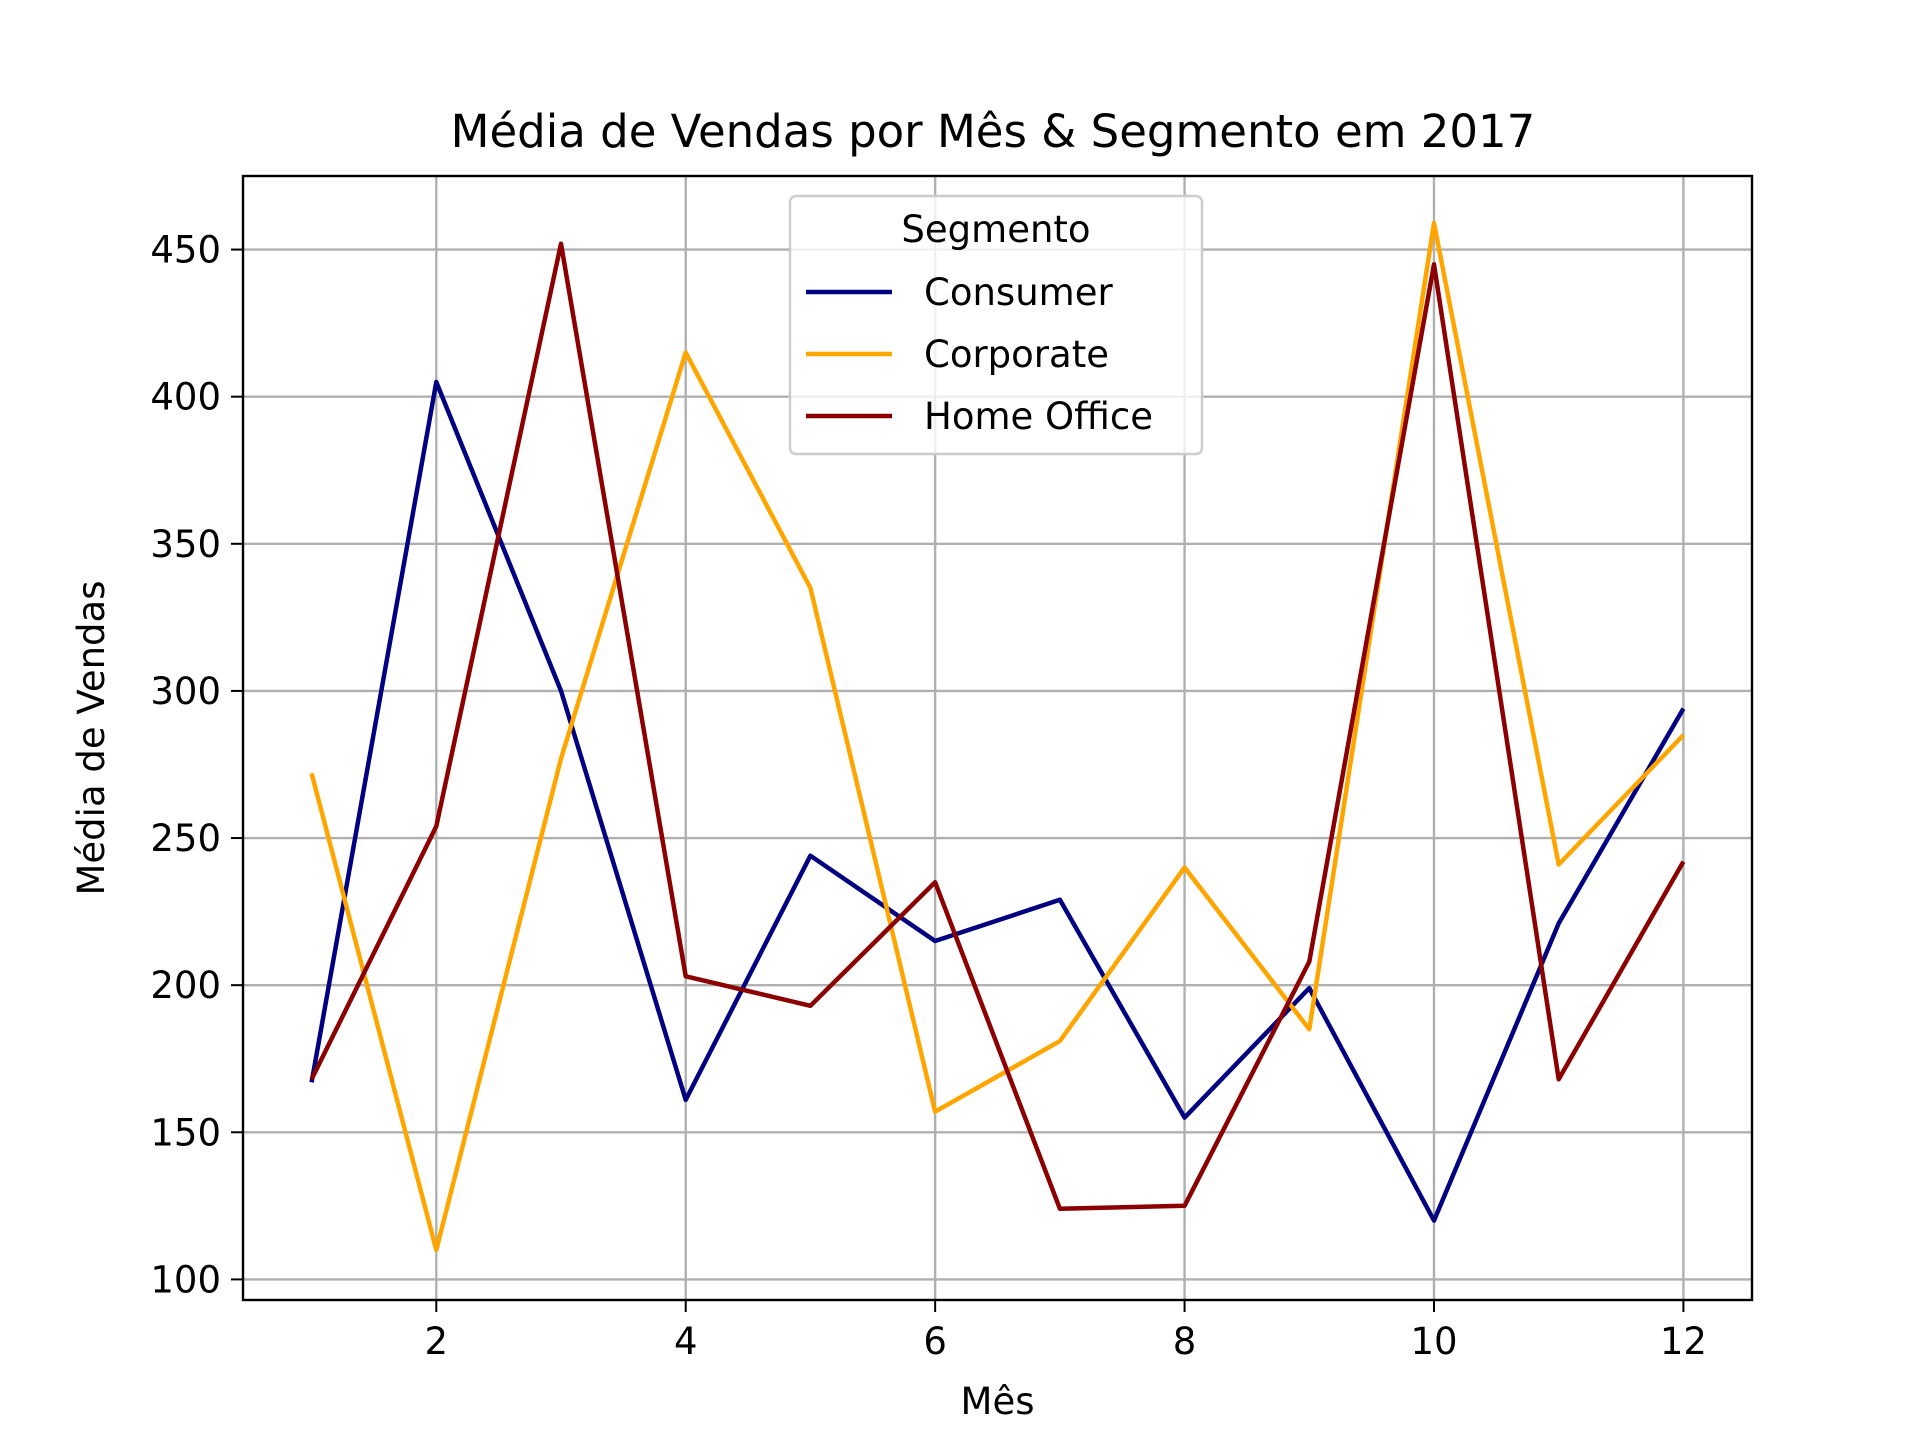 The width and height of the screenshot is (1920, 1440). Describe the element at coordinates (1433, 1341) in the screenshot. I see `x-tick-label: 10` at that location.